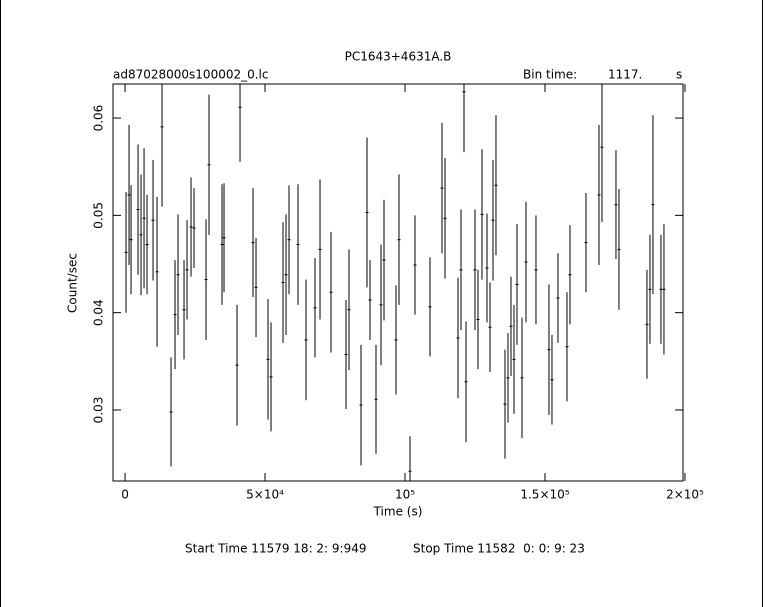 Image resolution: width=765 pixels, height=607 pixels. What do you see at coordinates (99, 312) in the screenshot?
I see `y-tick-label: 0.04` at bounding box center [99, 312].